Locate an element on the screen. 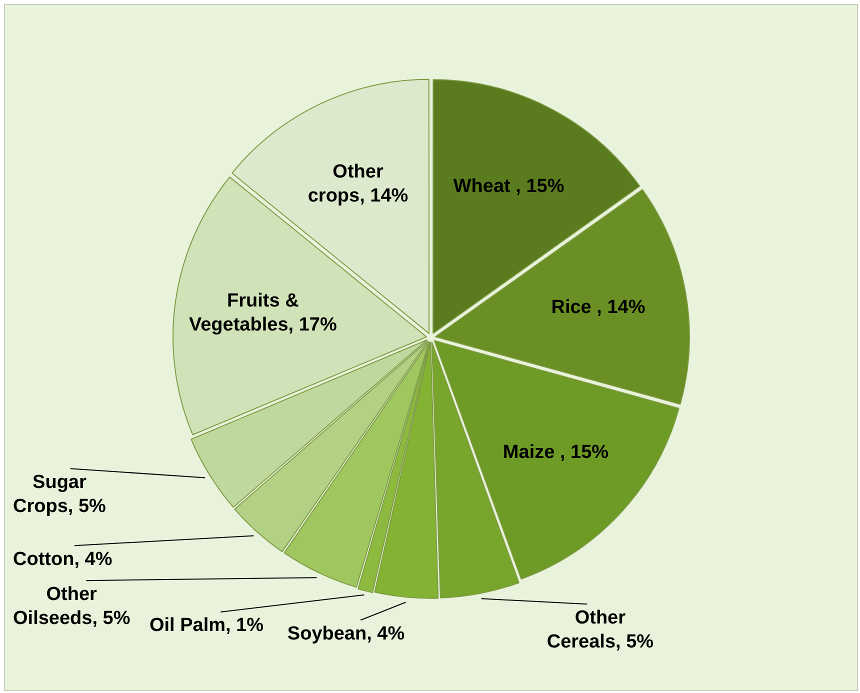 The height and width of the screenshot is (693, 860). slice-label: Other crops, 14% is located at coordinates (358, 183).